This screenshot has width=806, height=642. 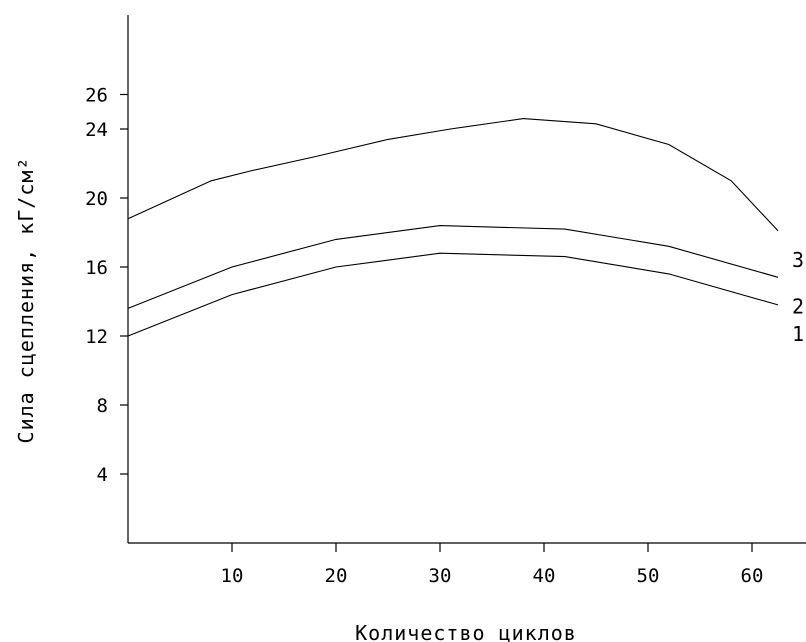 What do you see at coordinates (102, 406) in the screenshot?
I see `y-tick-label: 8` at bounding box center [102, 406].